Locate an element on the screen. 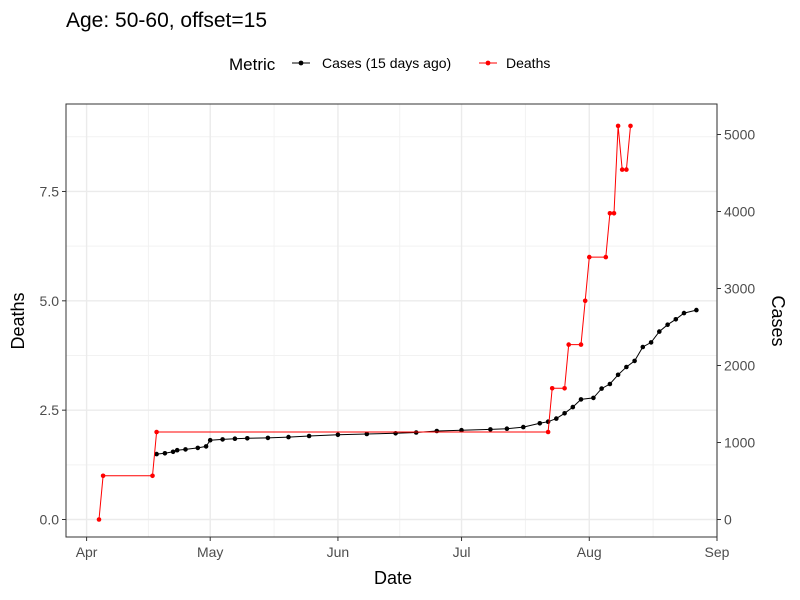  y-tick-label-left: 5.0 is located at coordinates (50, 301).